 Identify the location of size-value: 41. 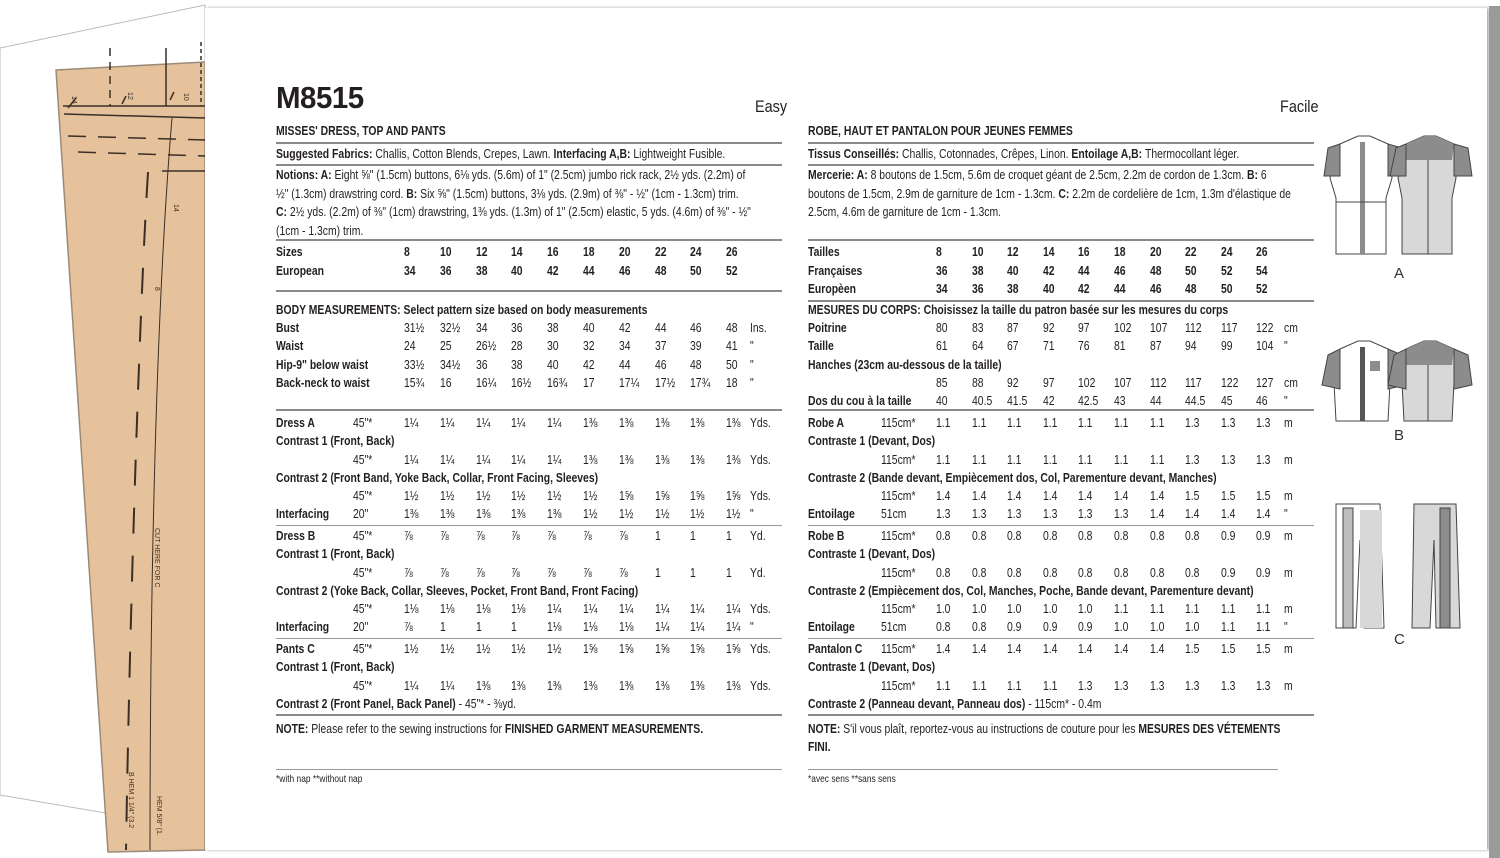
(732, 346).